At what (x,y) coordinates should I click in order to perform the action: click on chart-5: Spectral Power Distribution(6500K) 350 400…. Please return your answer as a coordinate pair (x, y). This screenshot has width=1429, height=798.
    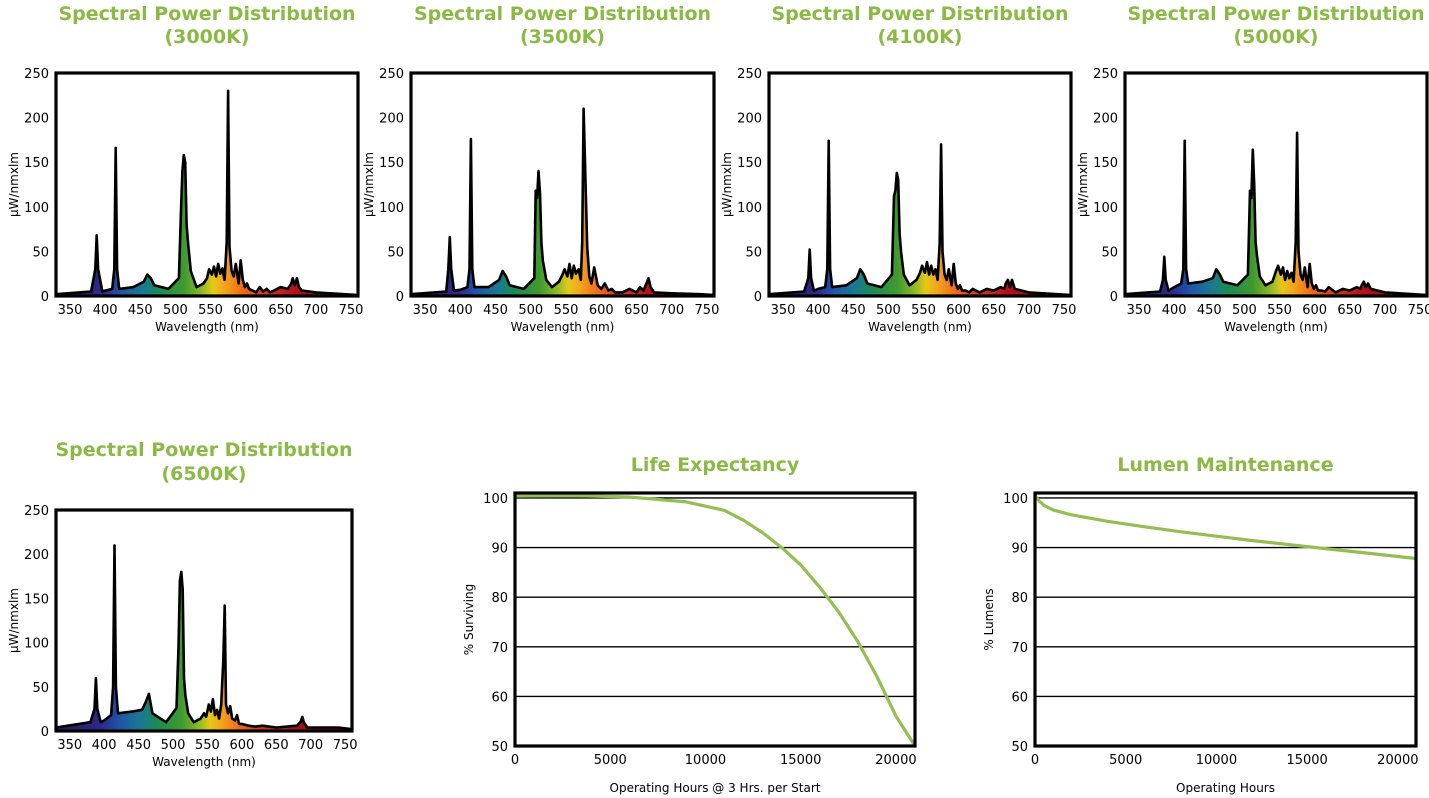
    Looking at the image, I should click on (182, 604).